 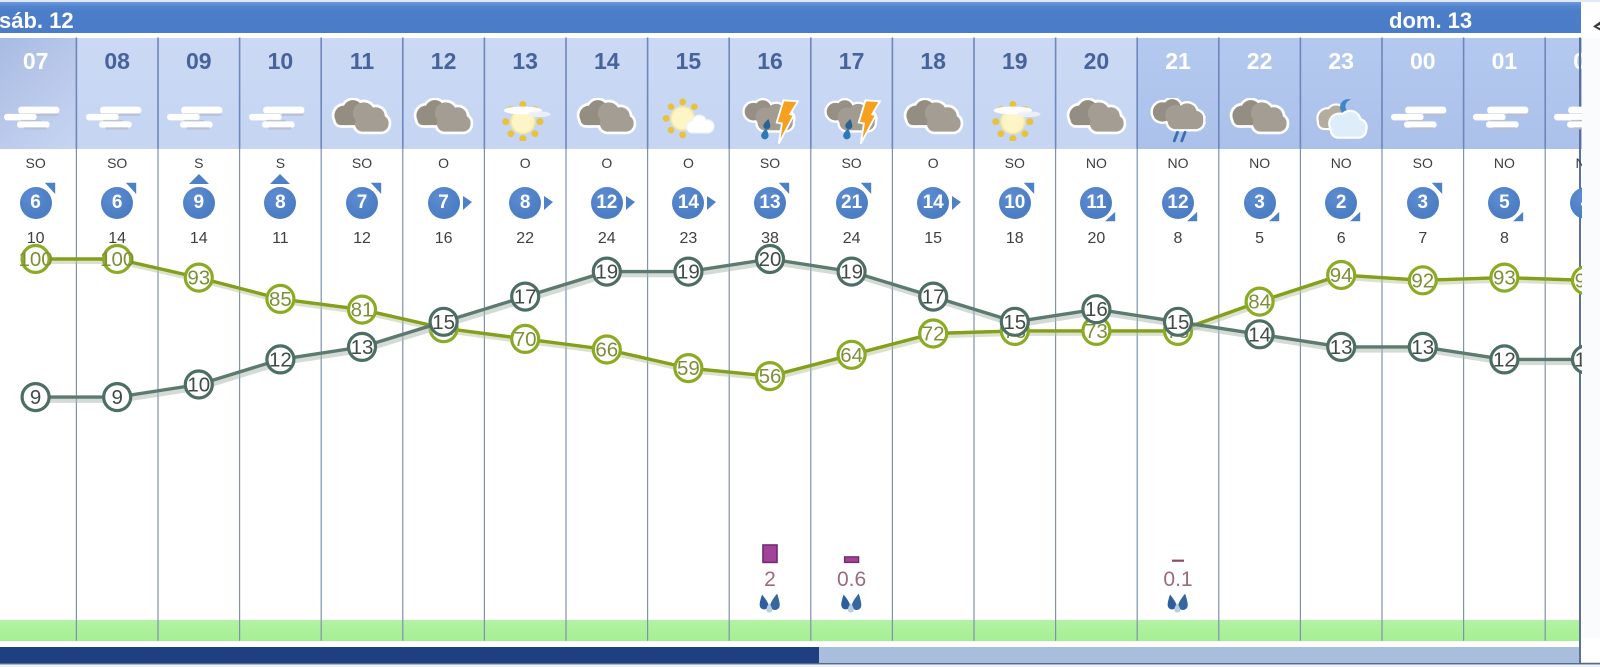 What do you see at coordinates (933, 334) in the screenshot?
I see `svg-text: 72` at bounding box center [933, 334].